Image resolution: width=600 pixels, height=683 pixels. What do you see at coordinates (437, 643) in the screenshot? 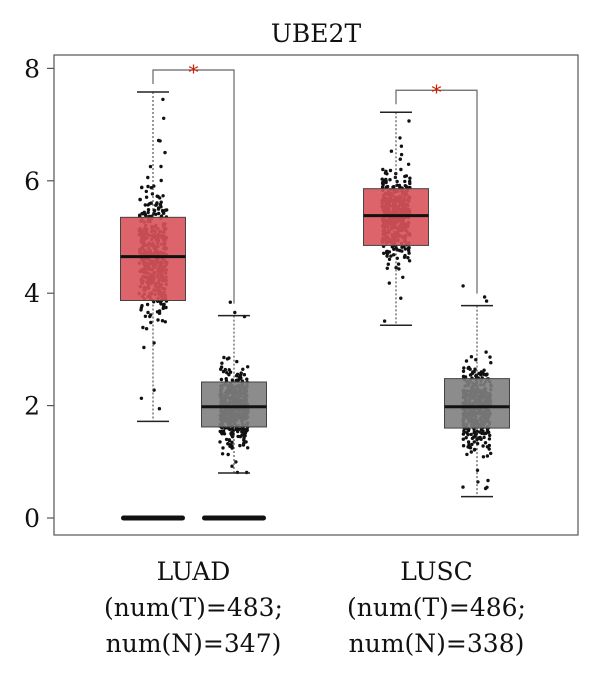
I see `x-axis-label-line: num(N)=338)` at bounding box center [437, 643].